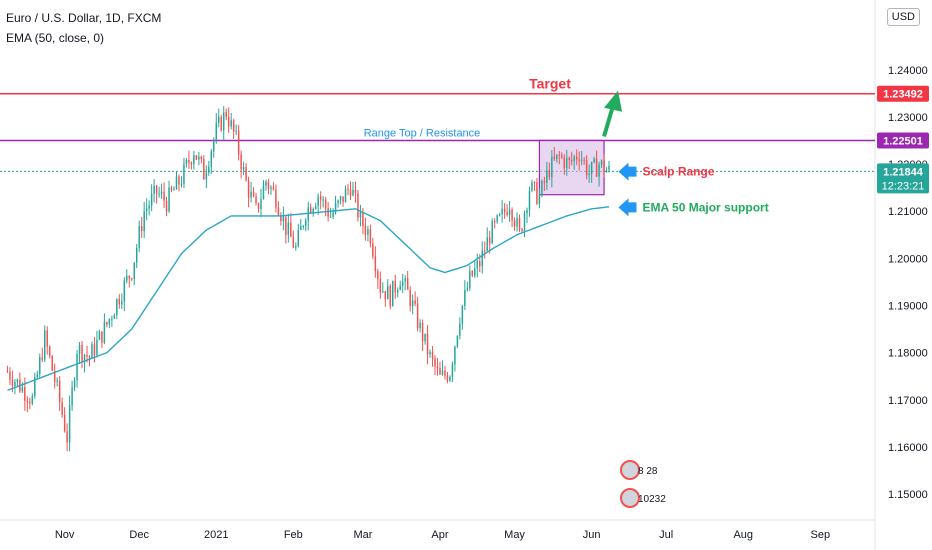  What do you see at coordinates (362, 535) in the screenshot?
I see `x-tick-label: Mar` at bounding box center [362, 535].